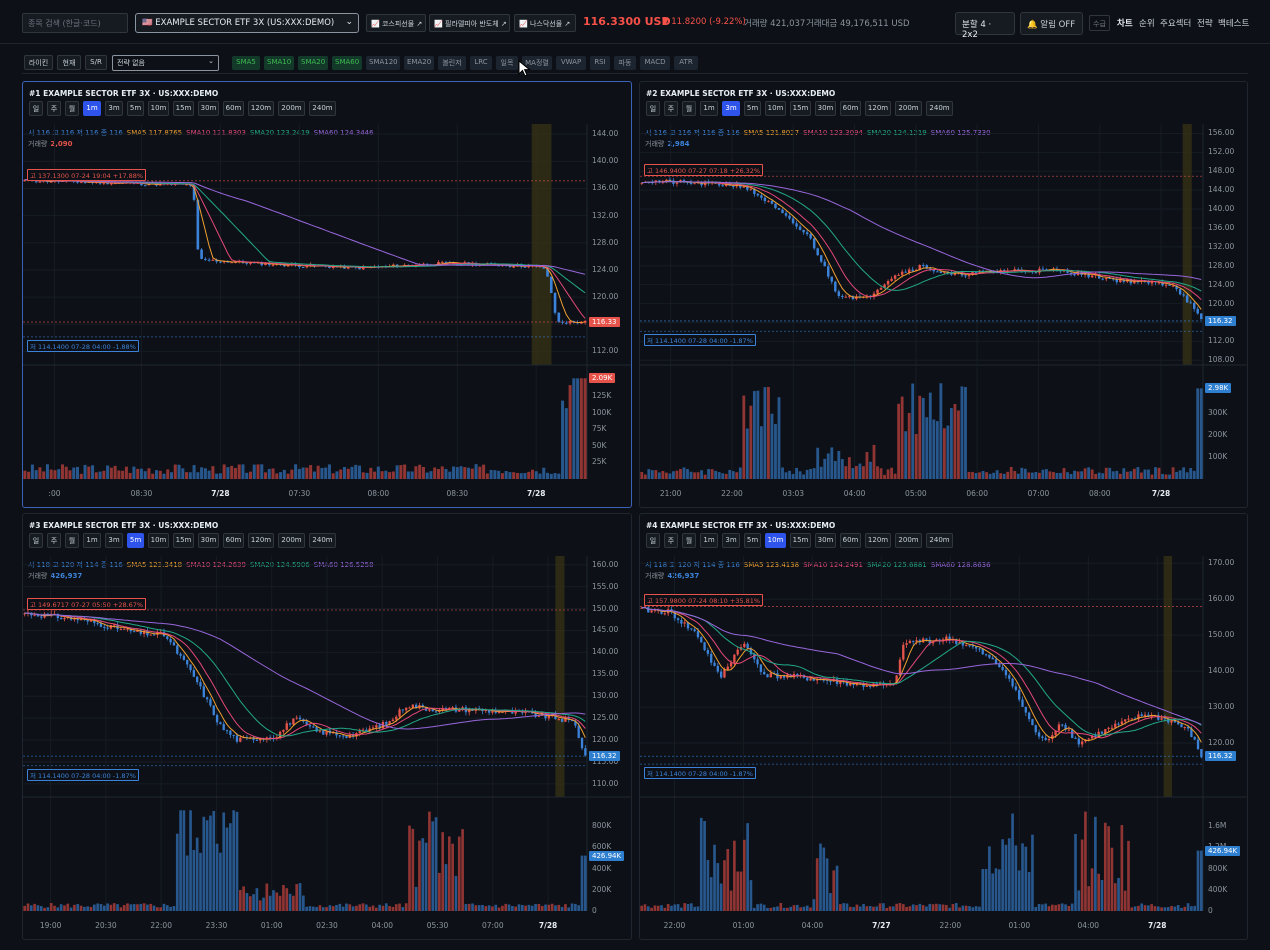 Image resolution: width=1270 pixels, height=950 pixels. I want to click on sox-link: 📈 필라델피아 반도체 ↗, so click(469, 23).